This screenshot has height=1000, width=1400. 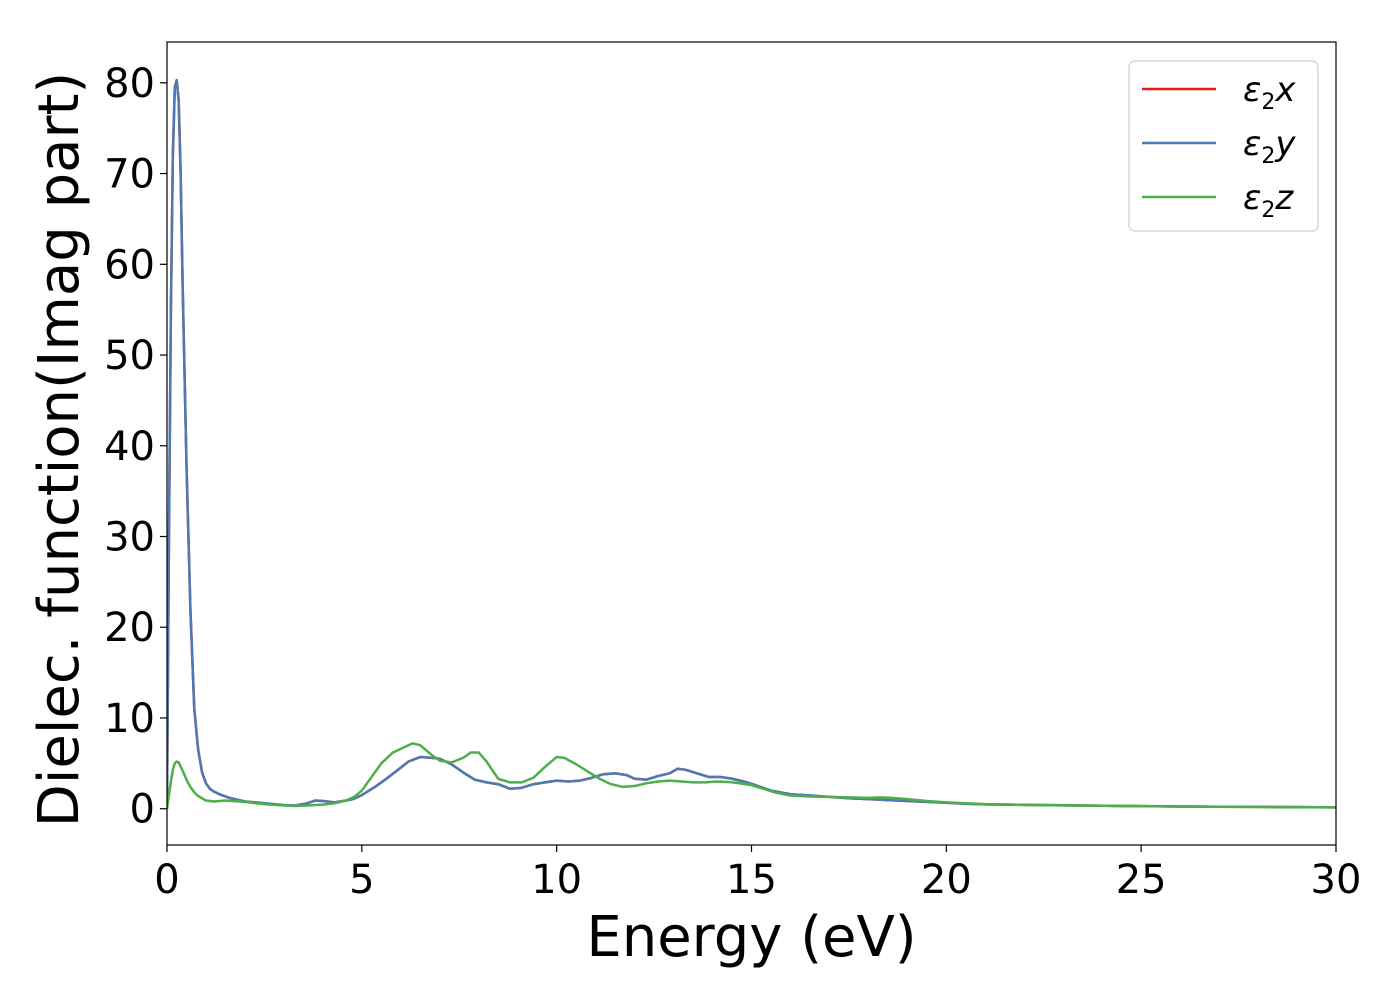 I want to click on y-tick-label: 60, so click(x=129, y=265).